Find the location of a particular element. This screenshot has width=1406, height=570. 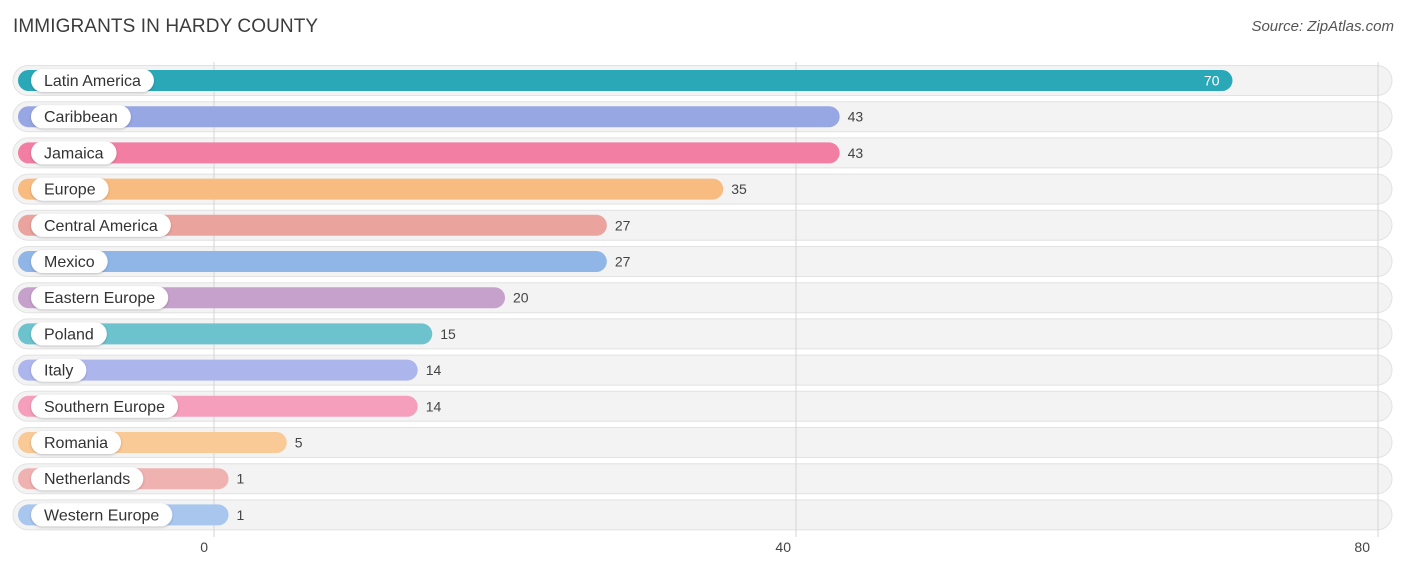

category-label: Italy is located at coordinates (58, 371).